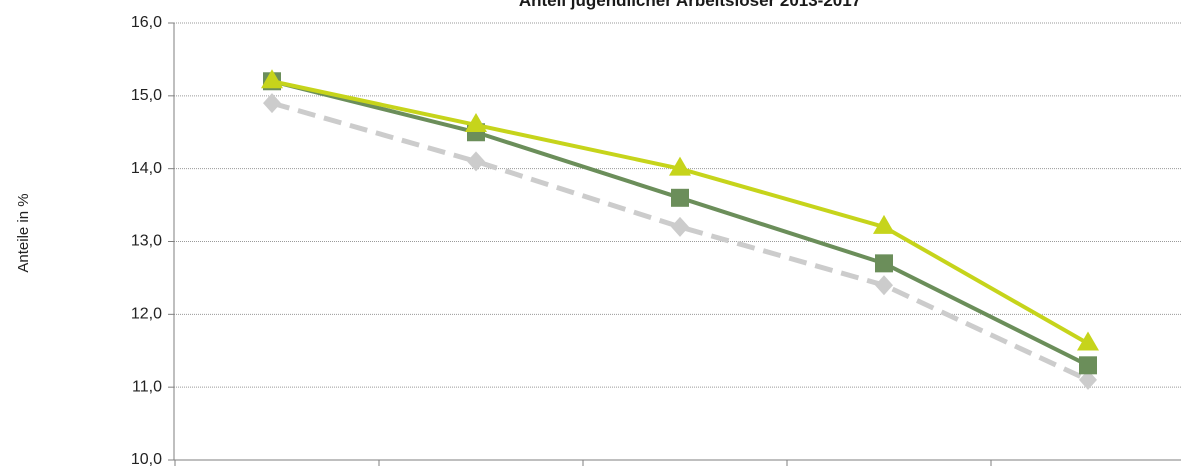 The image size is (1181, 468). Describe the element at coordinates (146, 168) in the screenshot. I see `y-tick-label: 14,0` at that location.